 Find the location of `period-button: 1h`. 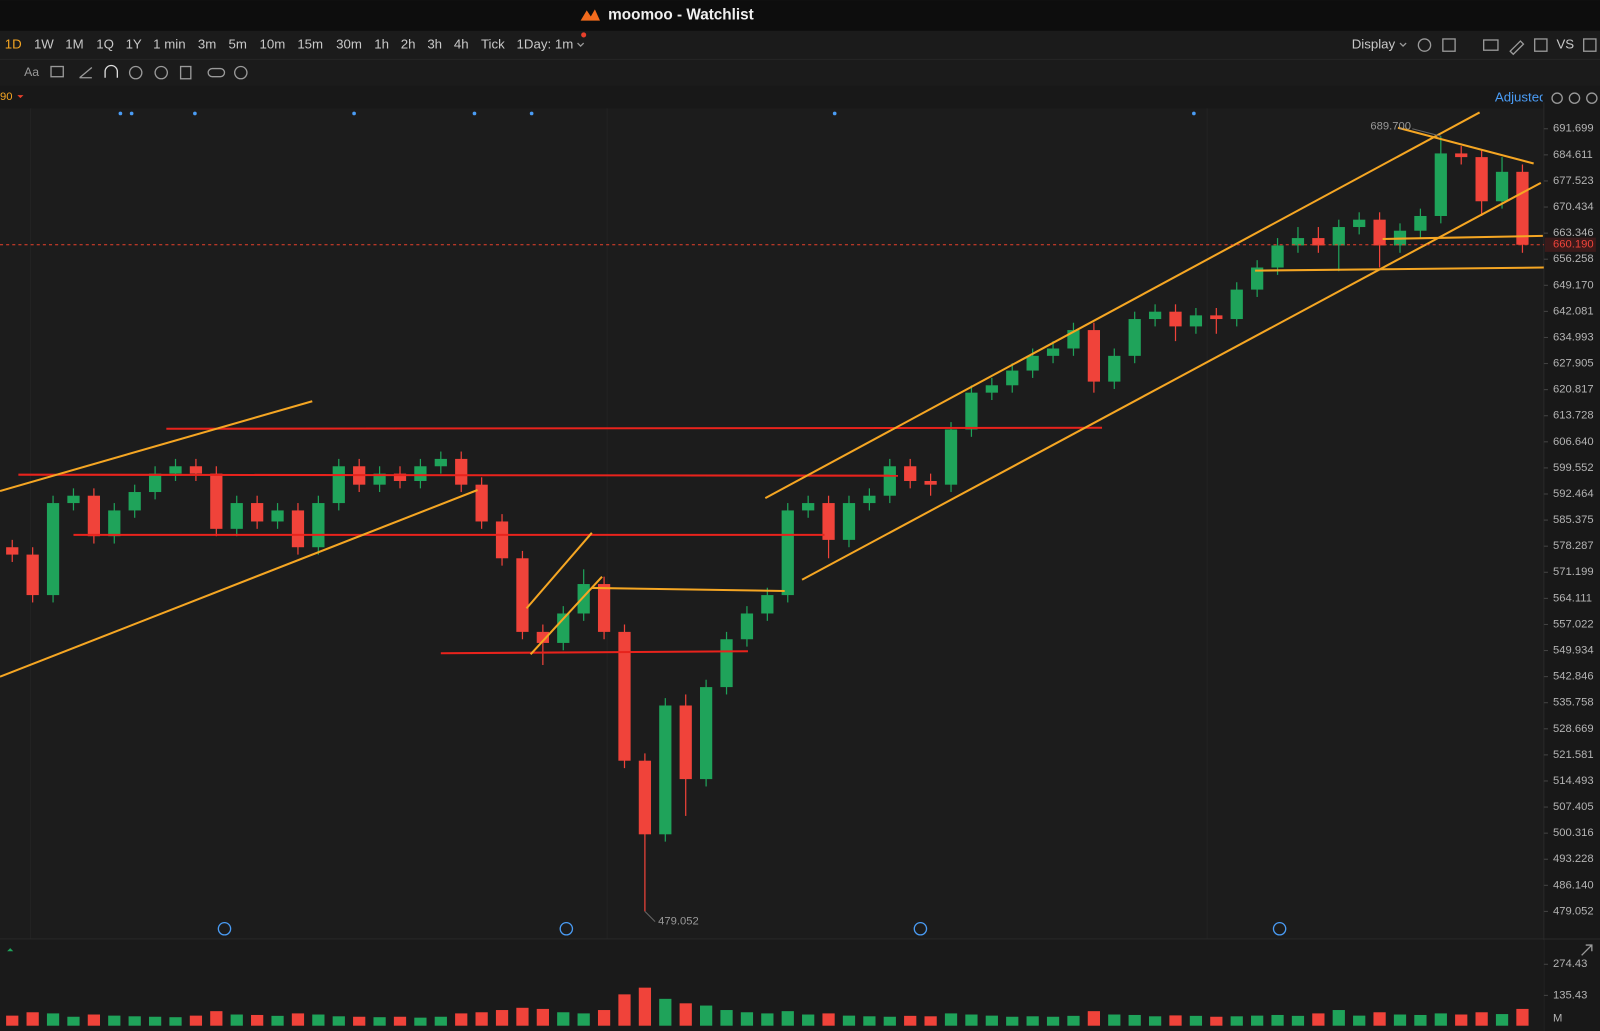

period-button: 1h is located at coordinates (381, 44).